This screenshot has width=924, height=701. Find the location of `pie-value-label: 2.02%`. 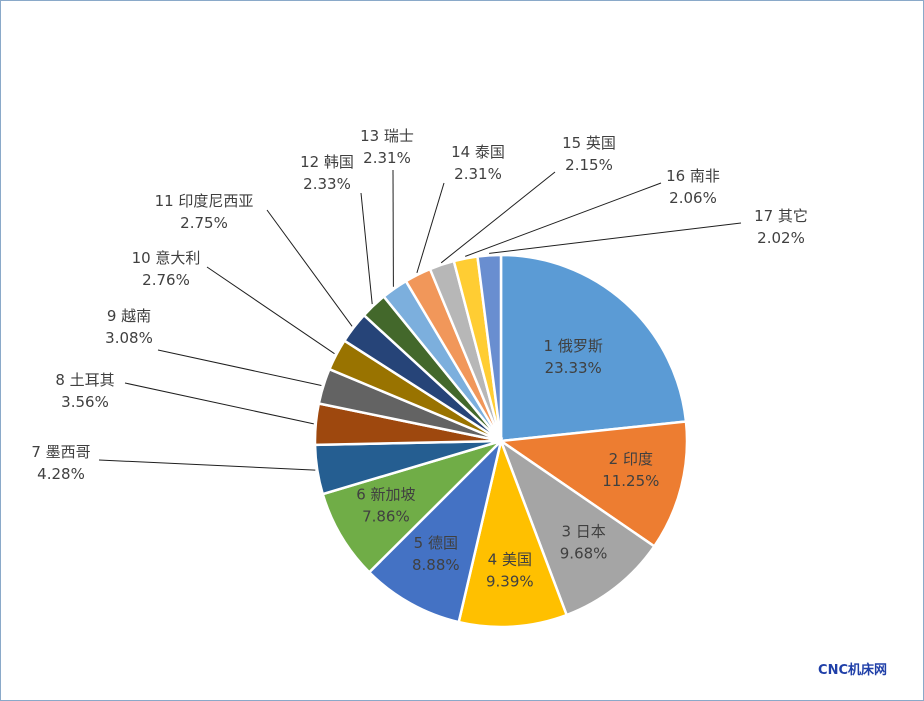

pie-value-label: 2.02% is located at coordinates (781, 238).